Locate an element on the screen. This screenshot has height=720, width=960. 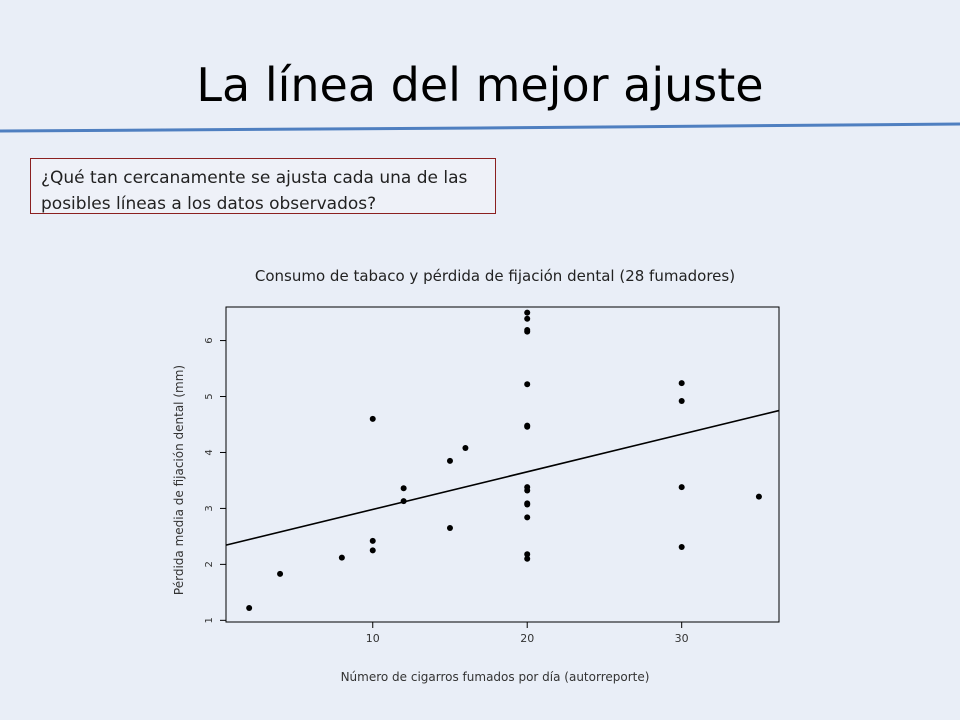
fit-line is located at coordinates (502, 477).